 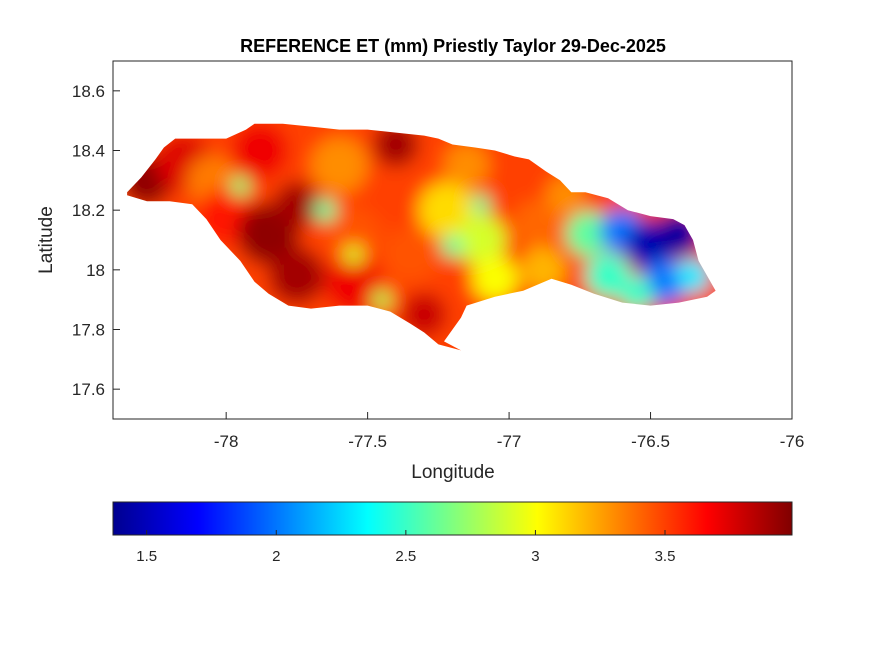 I want to click on colorbar-tick-label: 2, so click(x=276, y=556).